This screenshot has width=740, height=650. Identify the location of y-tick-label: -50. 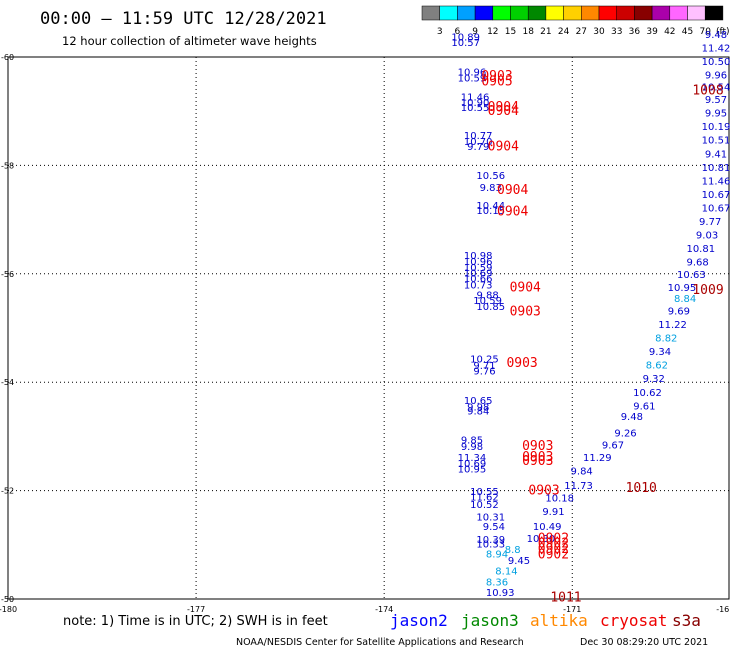
(7, 599).